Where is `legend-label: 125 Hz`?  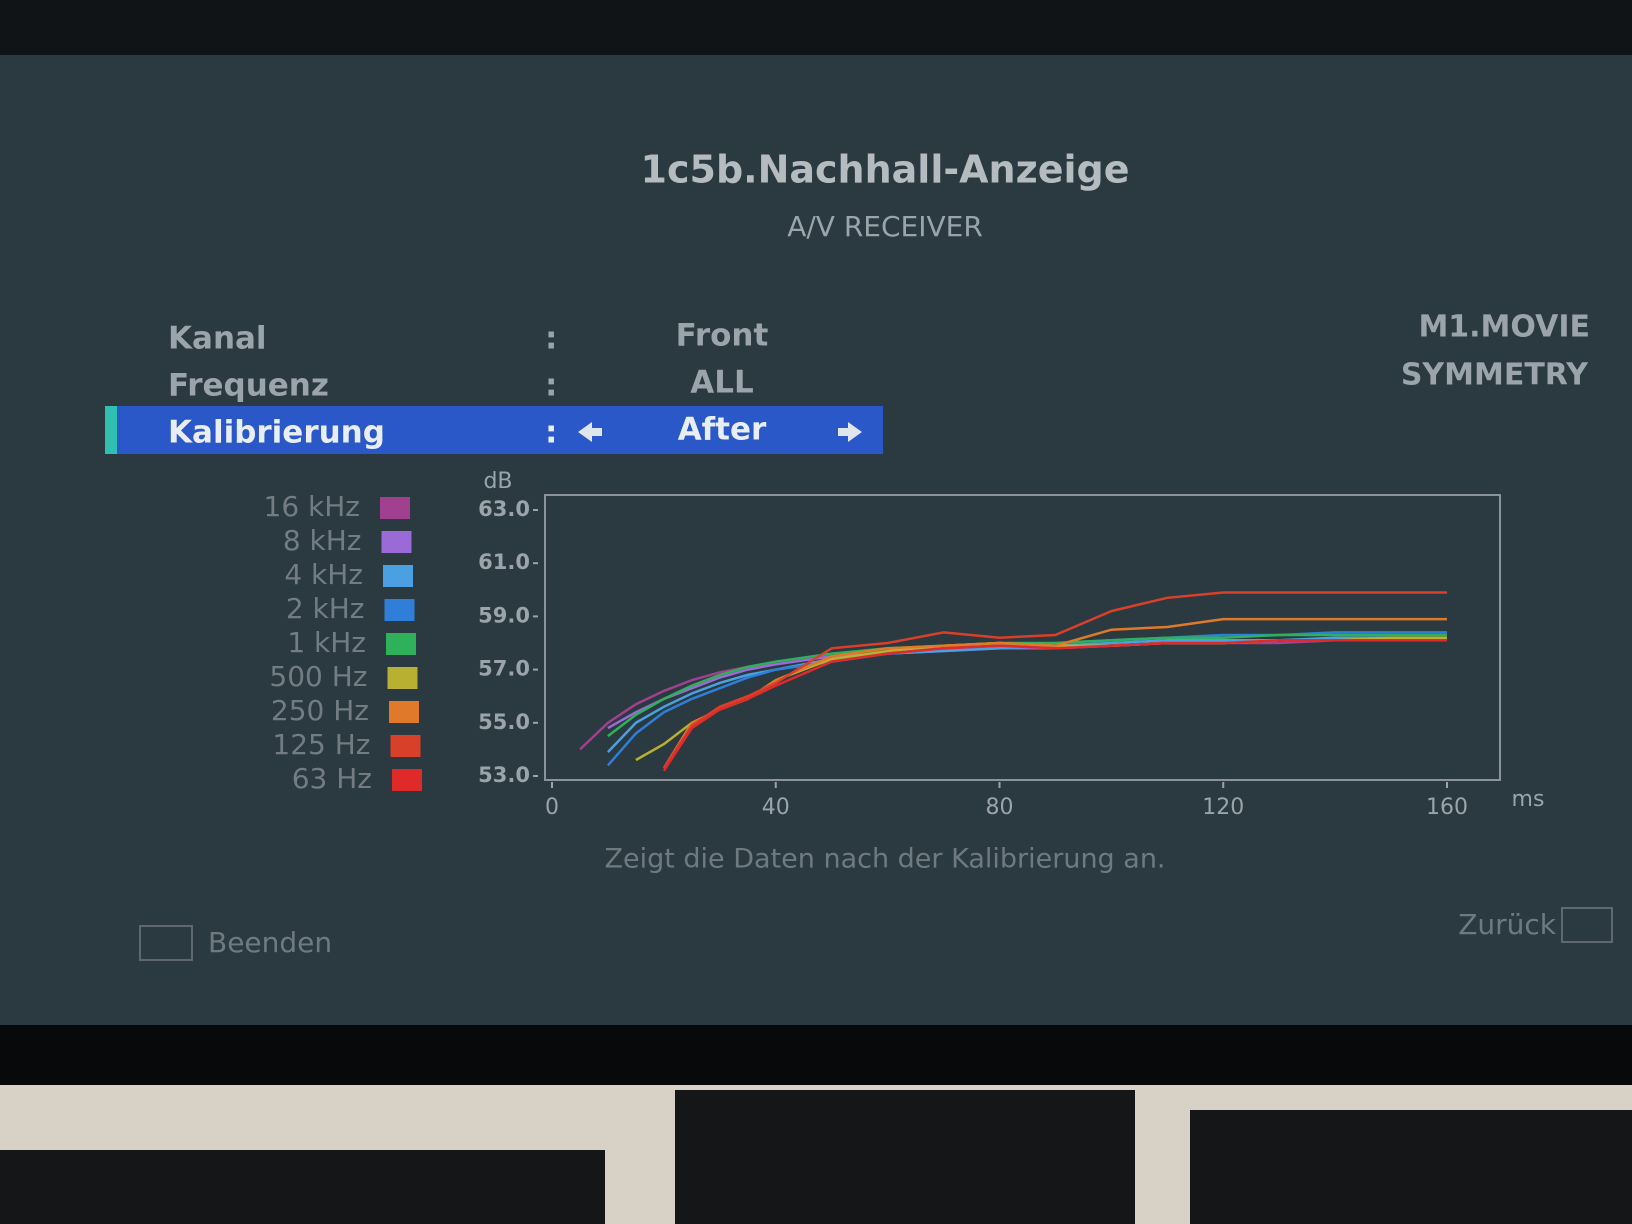
legend-label: 125 Hz is located at coordinates (321, 744).